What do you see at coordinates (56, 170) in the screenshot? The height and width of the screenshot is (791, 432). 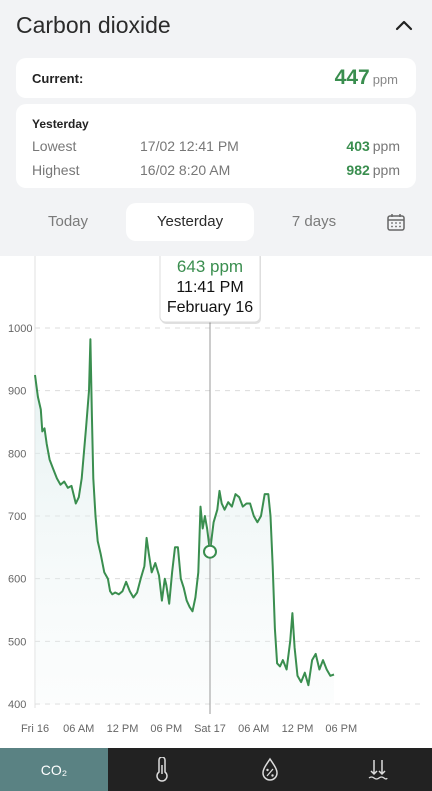 I see `highest-label: Highest` at bounding box center [56, 170].